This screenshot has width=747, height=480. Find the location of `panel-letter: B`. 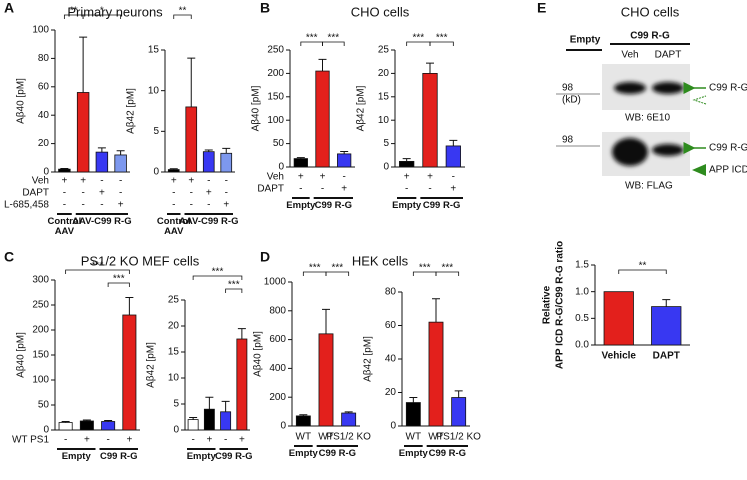

panel-letter: B is located at coordinates (265, 8).